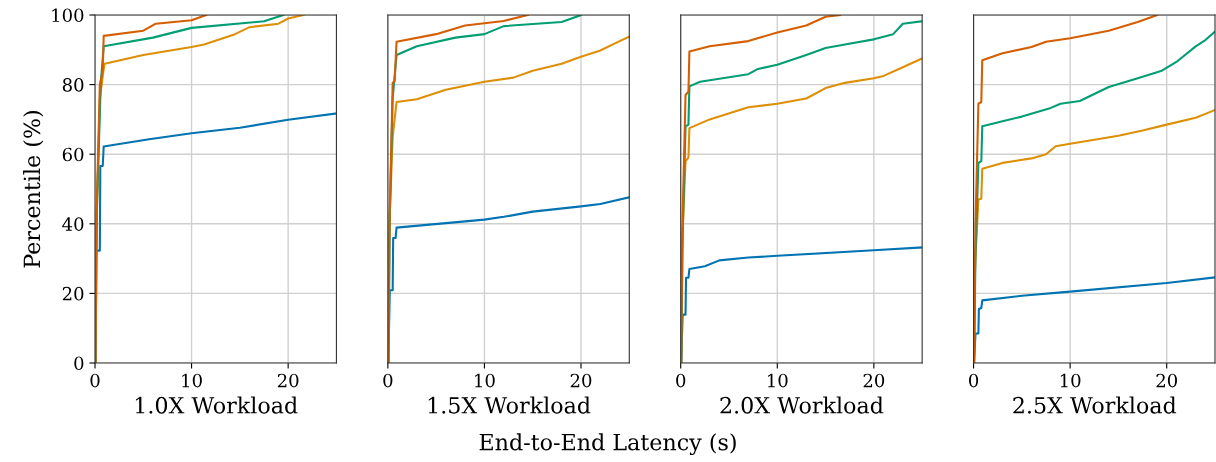 The image size is (1216, 462). What do you see at coordinates (73, 154) in the screenshot?
I see `y-tick-label: 60` at bounding box center [73, 154].